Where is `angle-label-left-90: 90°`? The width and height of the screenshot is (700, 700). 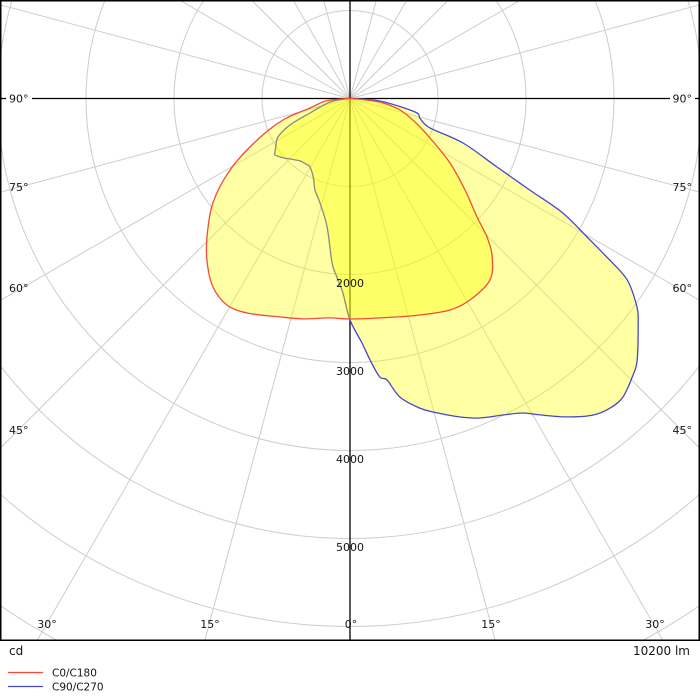 angle-label-left-90: 90° is located at coordinates (19, 99).